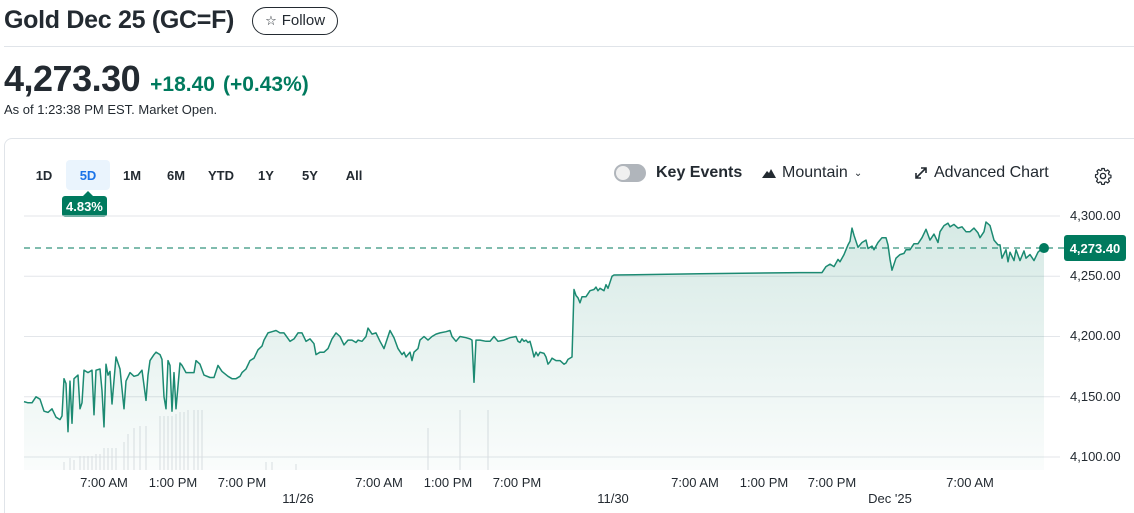 The height and width of the screenshot is (513, 1134). I want to click on price-change: +18.40, so click(182, 84).